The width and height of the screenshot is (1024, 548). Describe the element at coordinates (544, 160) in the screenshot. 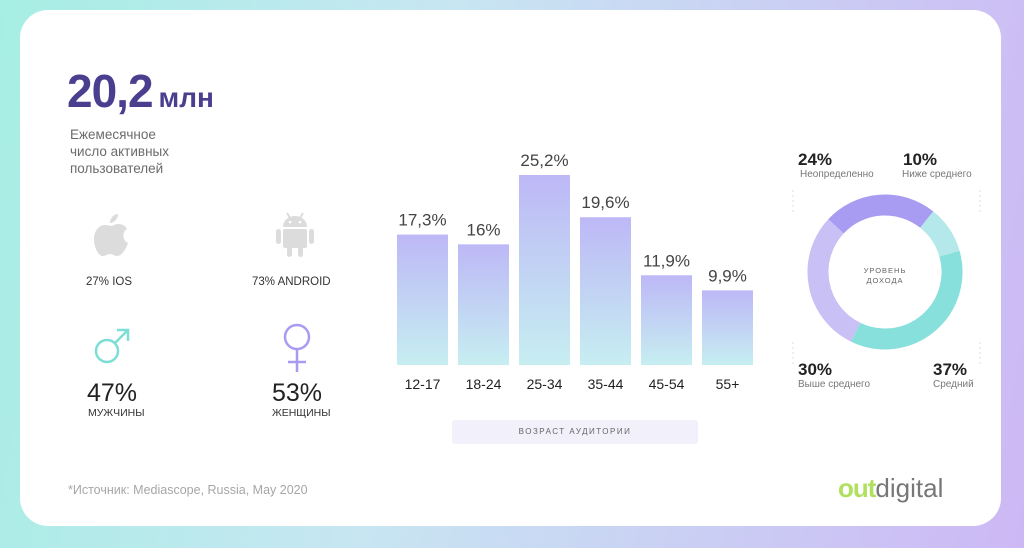

I see `age-bar-value-label: 25,2%` at that location.